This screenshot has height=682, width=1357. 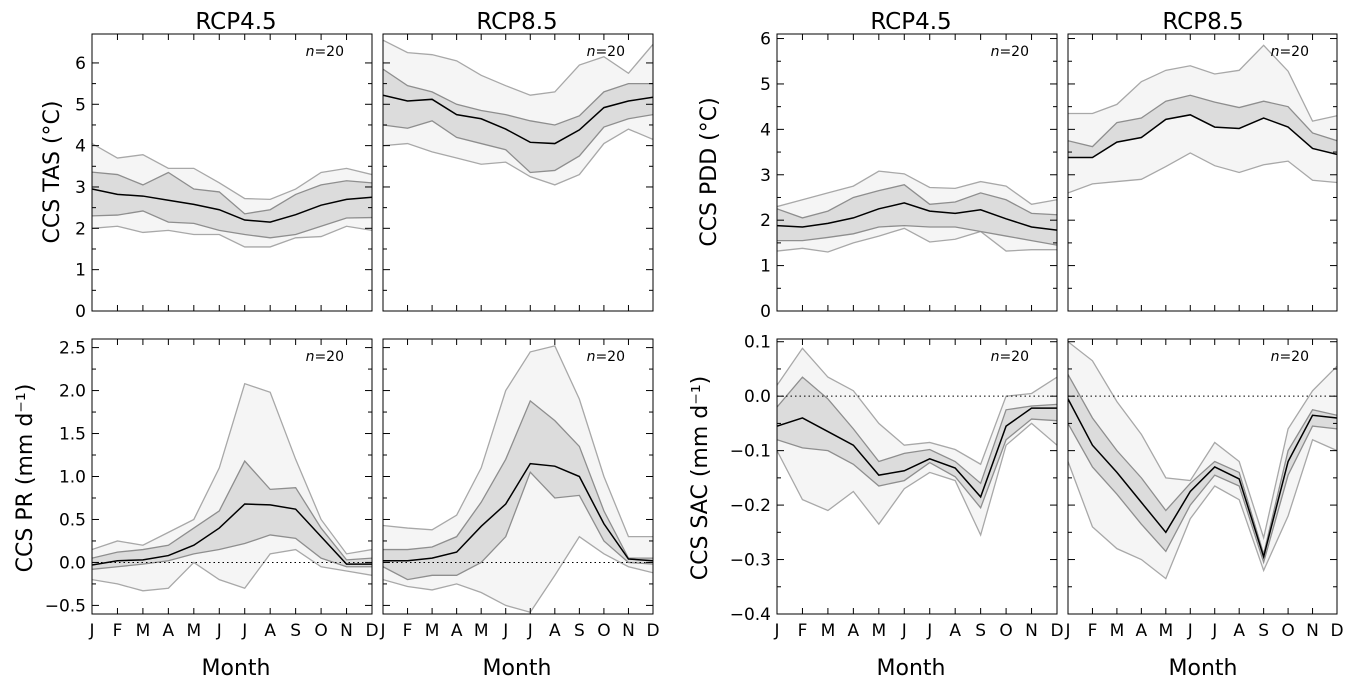 I want to click on ylabel-pdd: CCS PDD (°C), so click(x=709, y=171).